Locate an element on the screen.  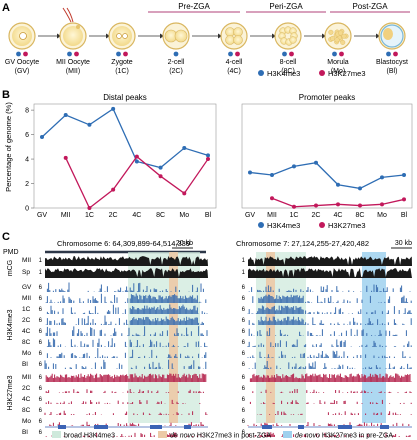
x-tick-label: 1C is located at coordinates (89, 215).